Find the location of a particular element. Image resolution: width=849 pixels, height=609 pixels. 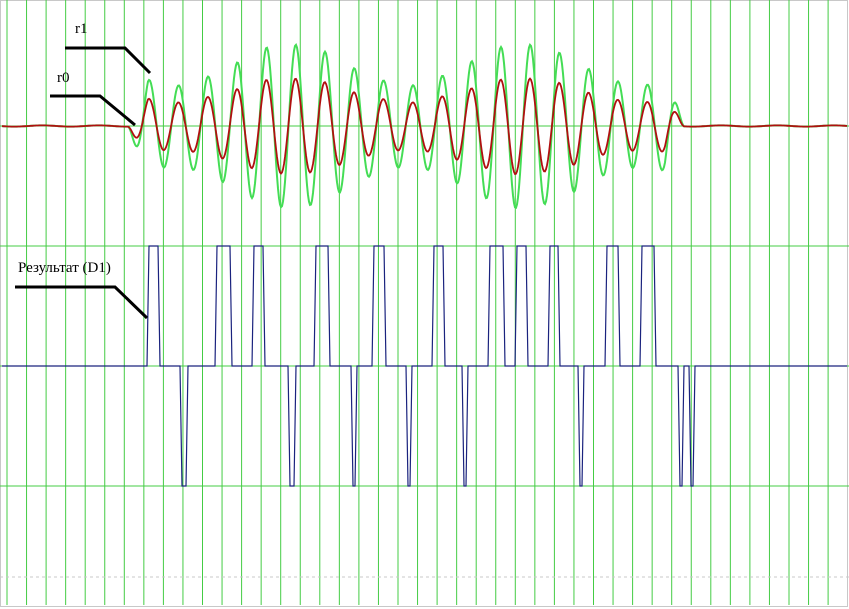

r0-leader is located at coordinates (93, 110).